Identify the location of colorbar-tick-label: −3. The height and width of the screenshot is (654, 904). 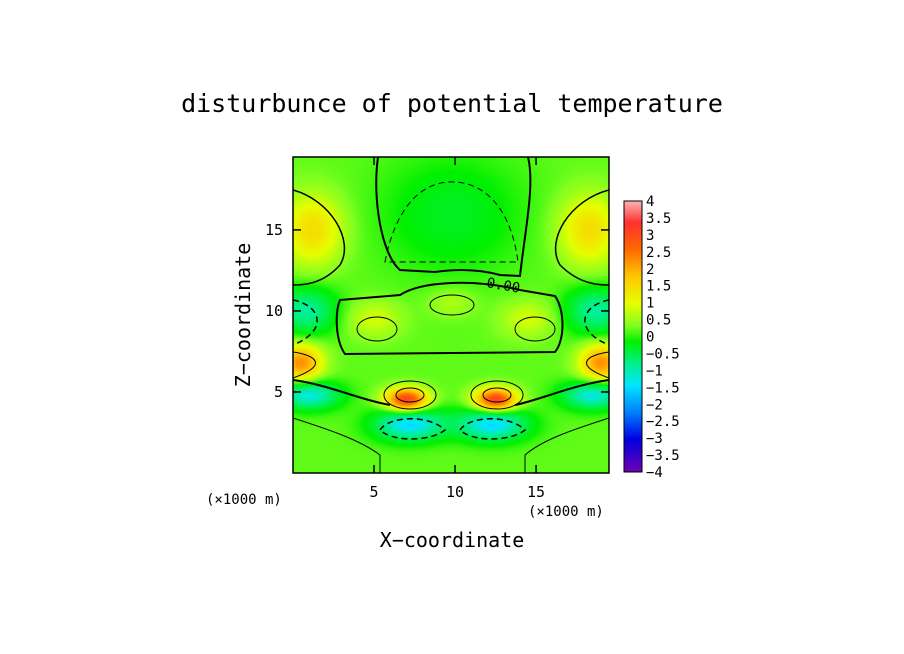
(654, 439).